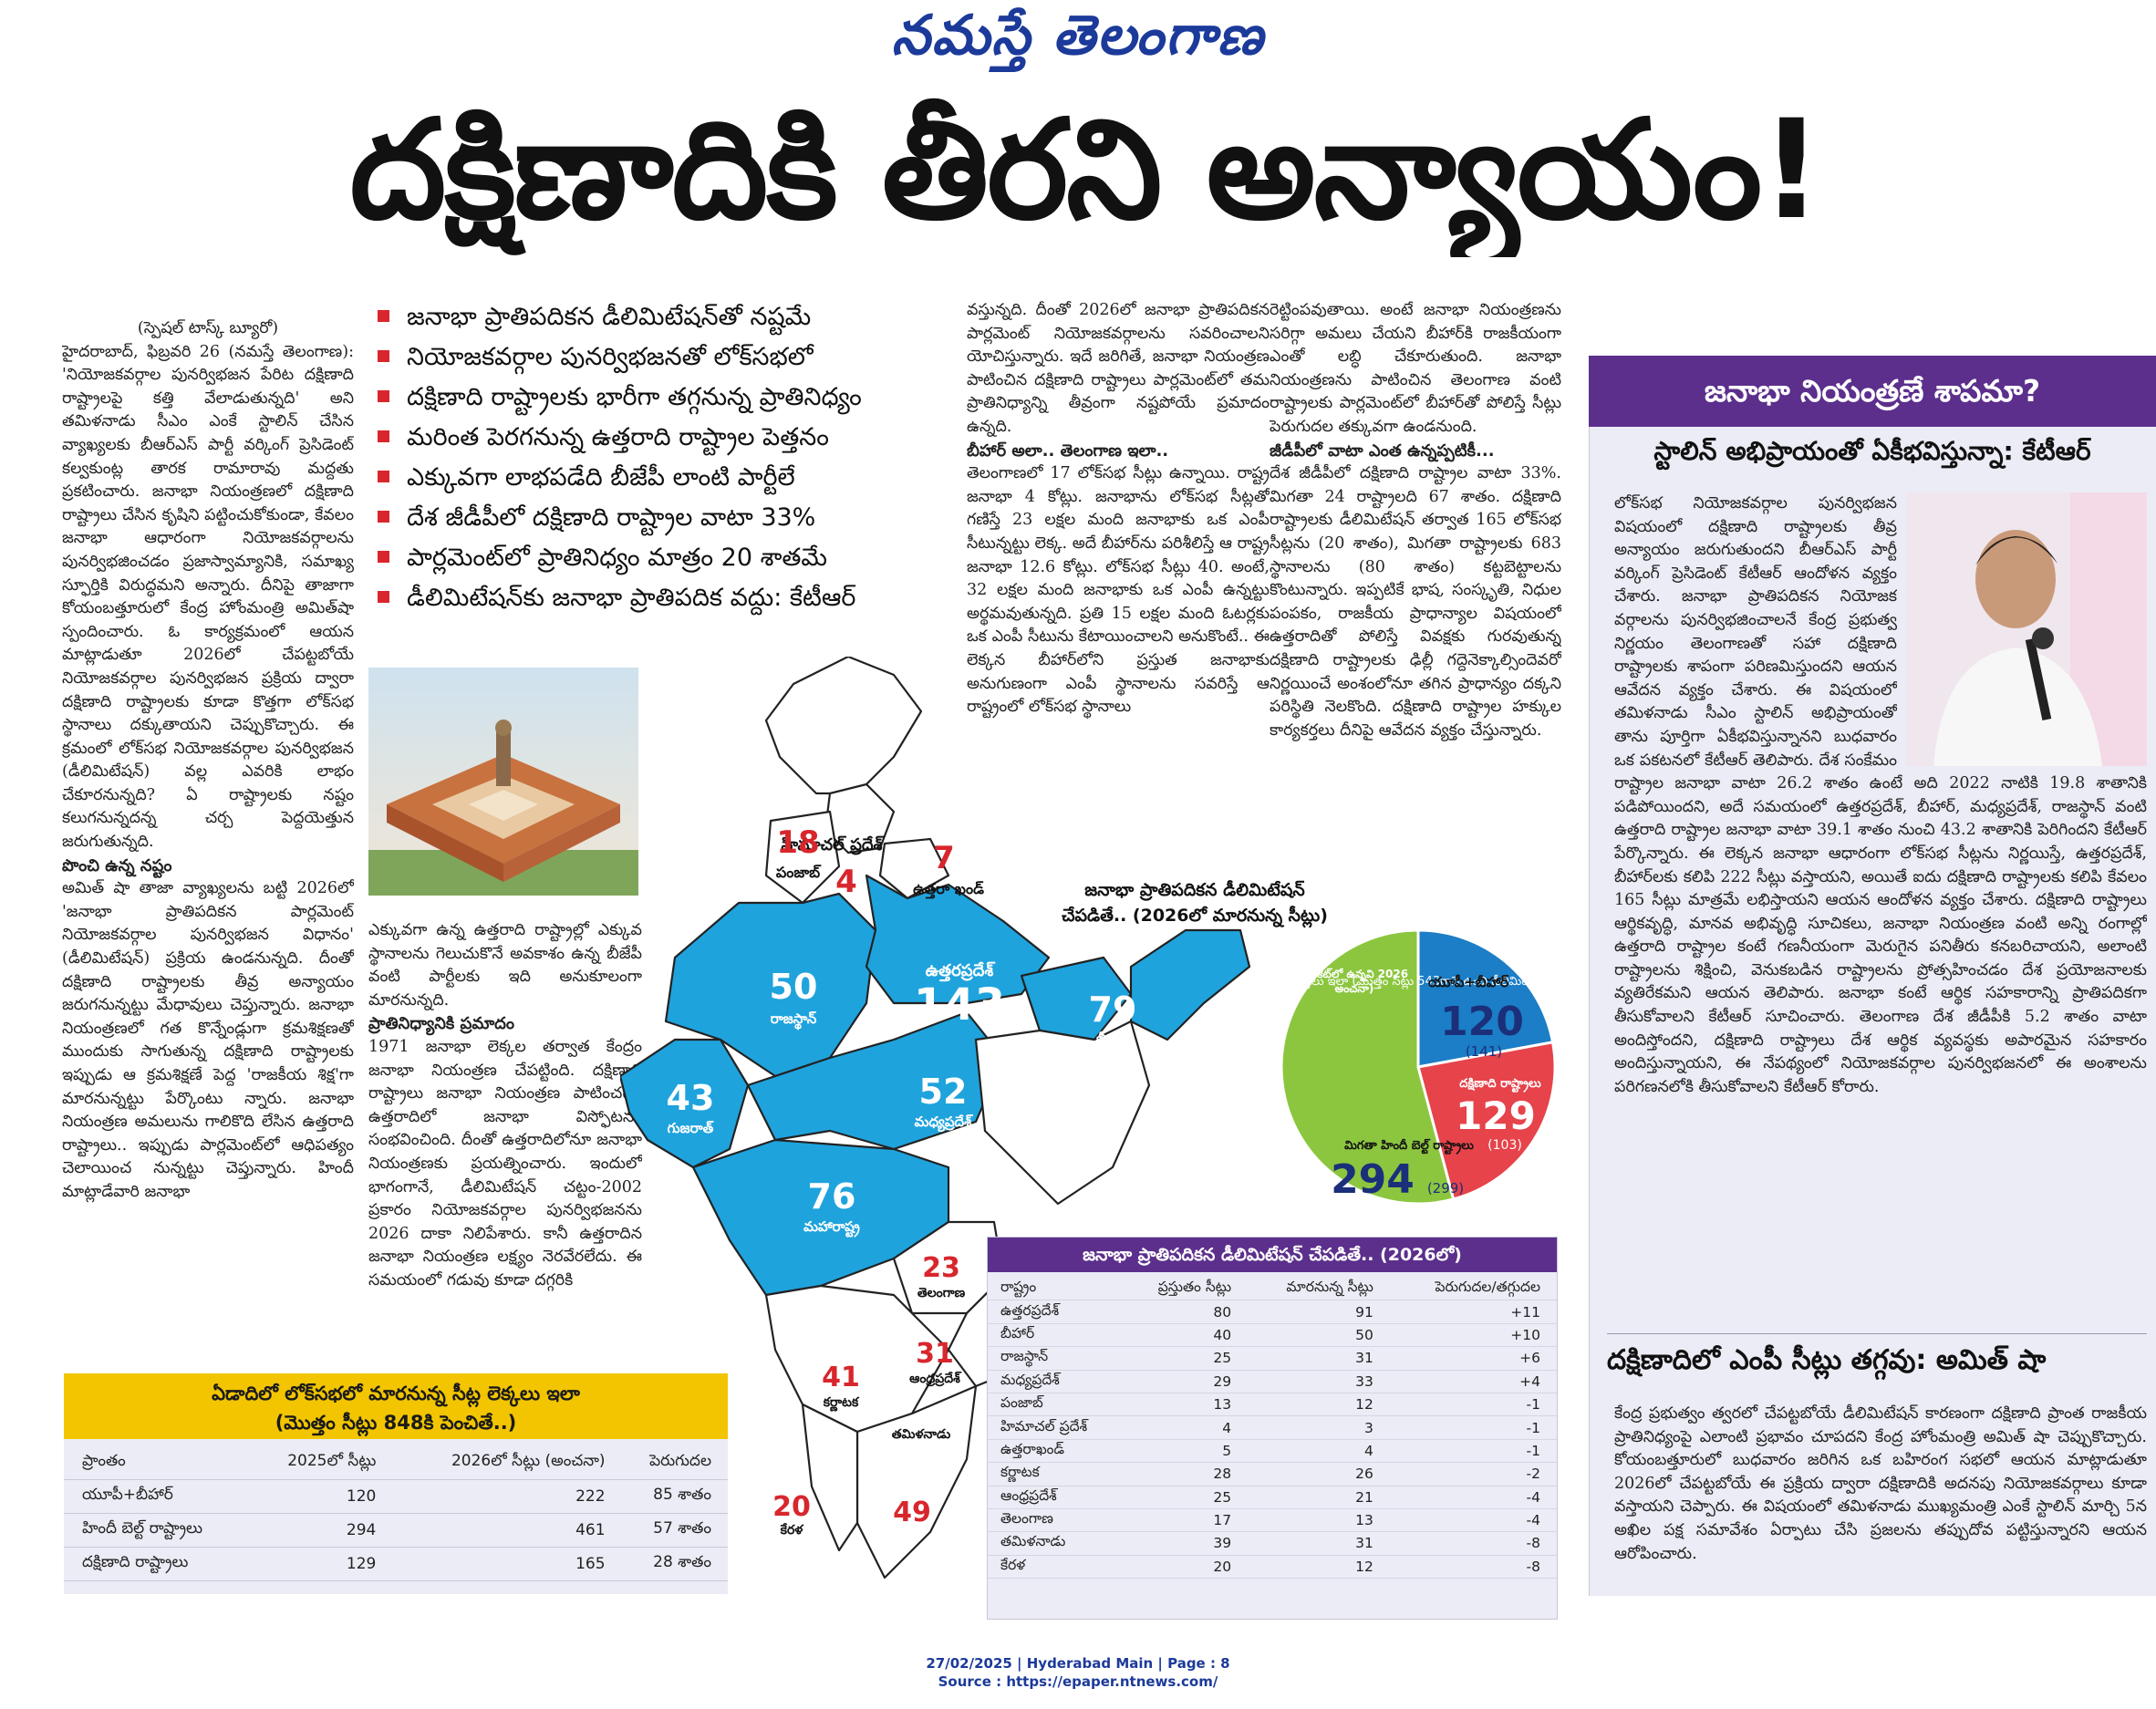 The width and height of the screenshot is (2156, 1709). Describe the element at coordinates (770, 985) in the screenshot. I see `map-region-rajasthan` at that location.